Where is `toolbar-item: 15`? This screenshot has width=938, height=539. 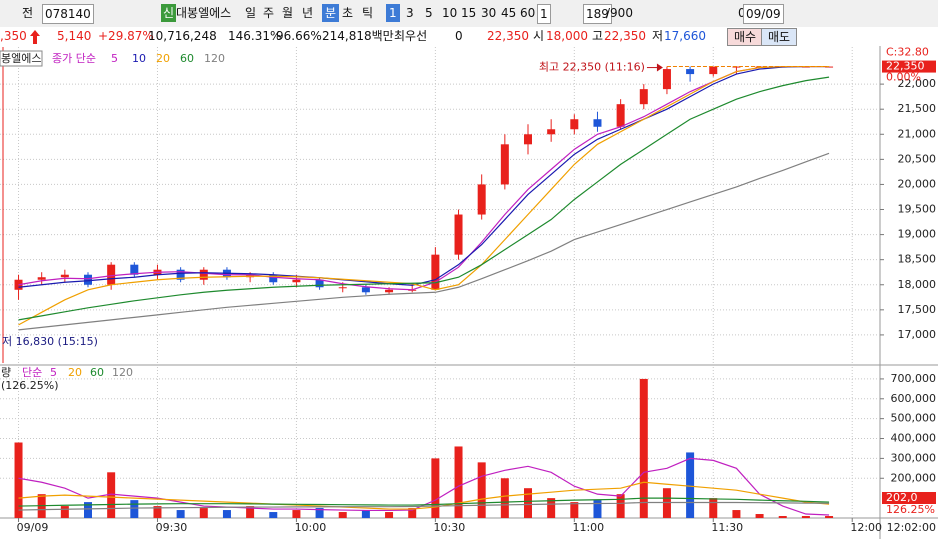 toolbar-item: 15 is located at coordinates (469, 13).